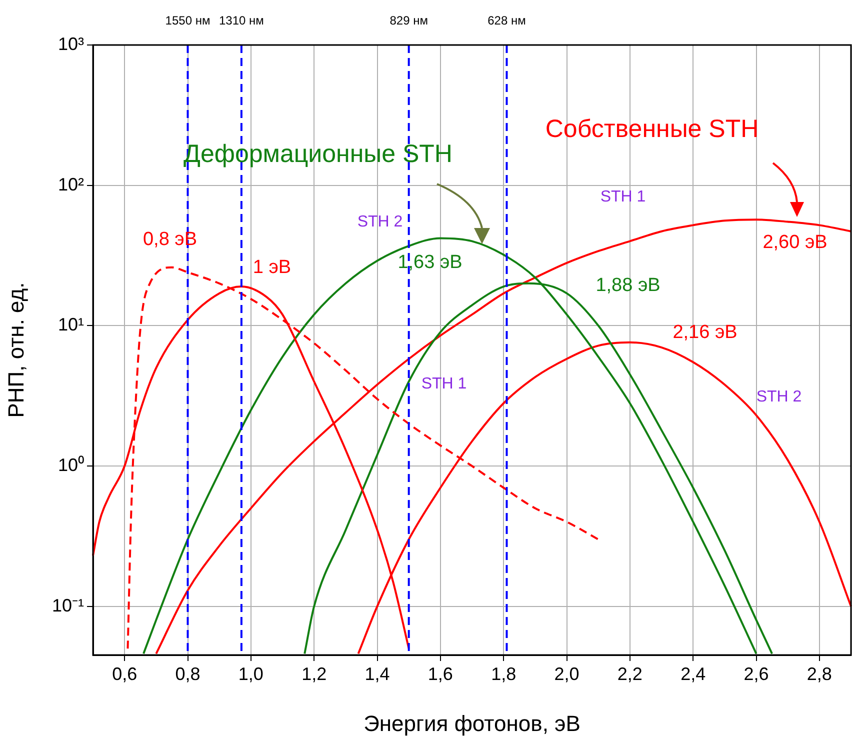  What do you see at coordinates (71, 464) in the screenshot?
I see `y-tick-label: 10⁰` at bounding box center [71, 464].